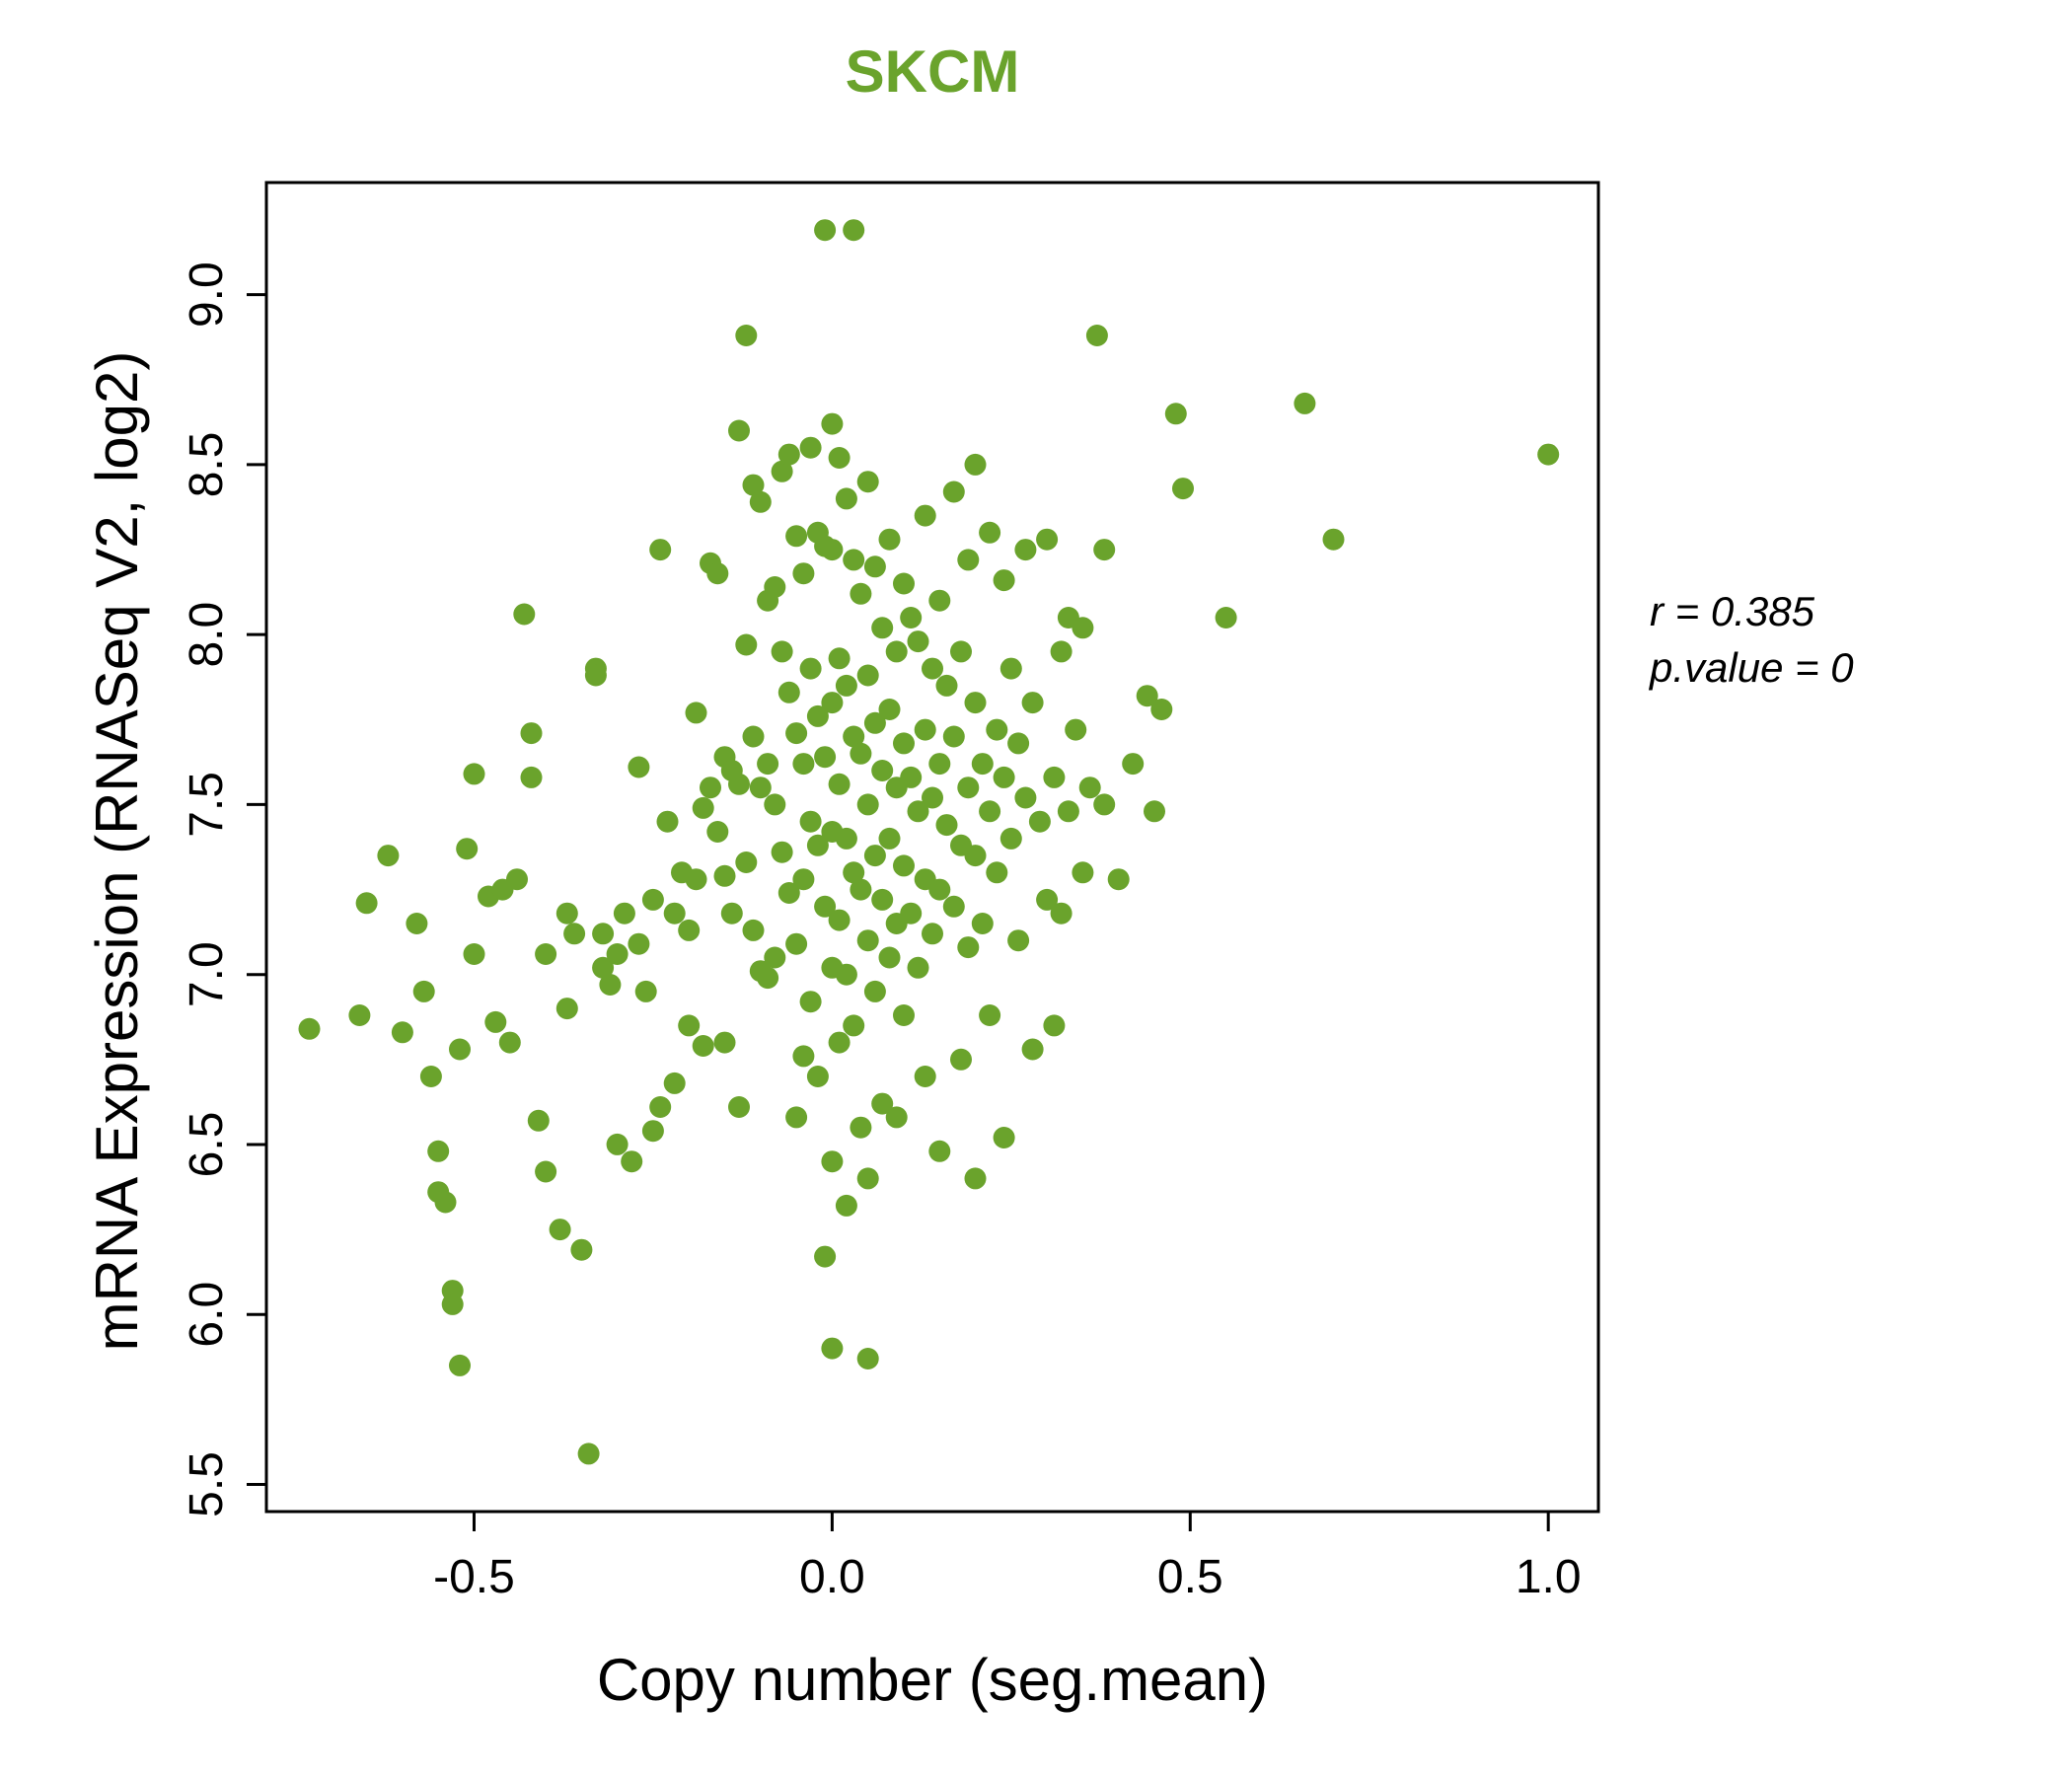 The height and width of the screenshot is (1776, 2072). What do you see at coordinates (933, 72) in the screenshot?
I see `chart-title: SKCM` at bounding box center [933, 72].